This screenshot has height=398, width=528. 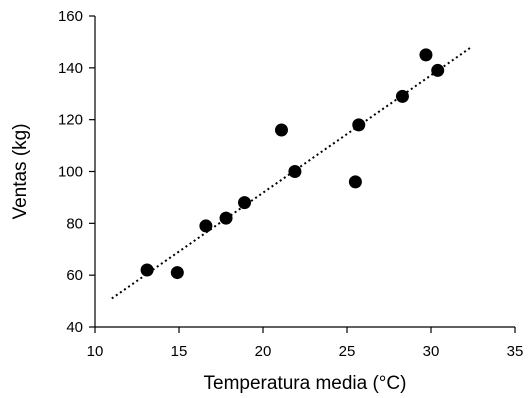 I want to click on y-axis-title: Ventas (kg), so click(x=20, y=171).